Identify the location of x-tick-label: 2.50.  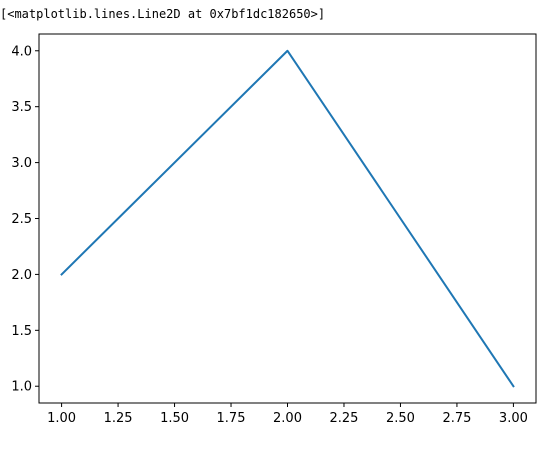
(400, 418).